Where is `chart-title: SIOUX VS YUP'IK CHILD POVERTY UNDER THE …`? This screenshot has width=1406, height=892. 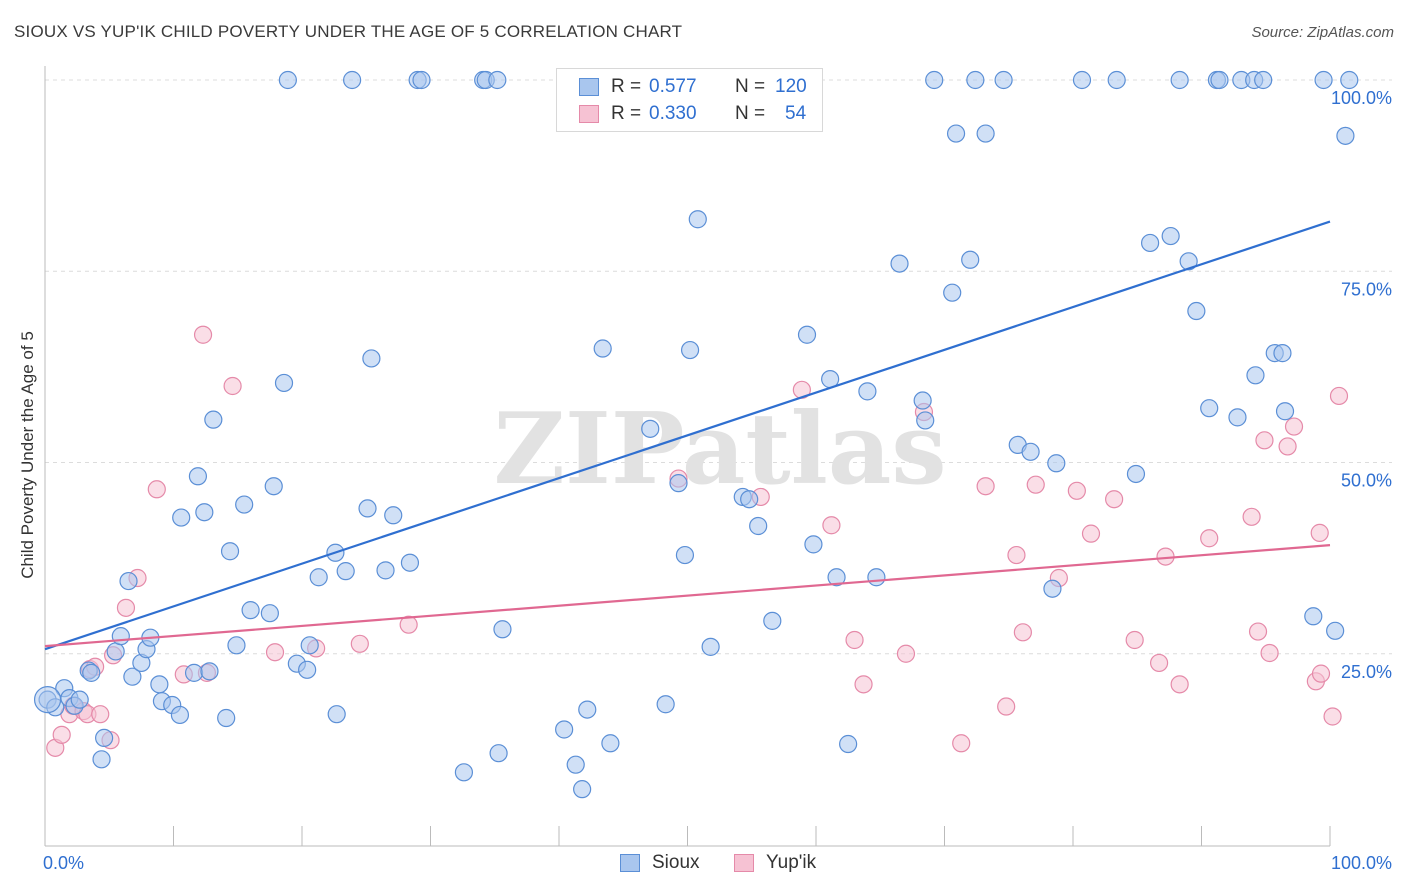 chart-title: SIOUX VS YUP'IK CHILD POVERTY UNDER THE … is located at coordinates (348, 31).